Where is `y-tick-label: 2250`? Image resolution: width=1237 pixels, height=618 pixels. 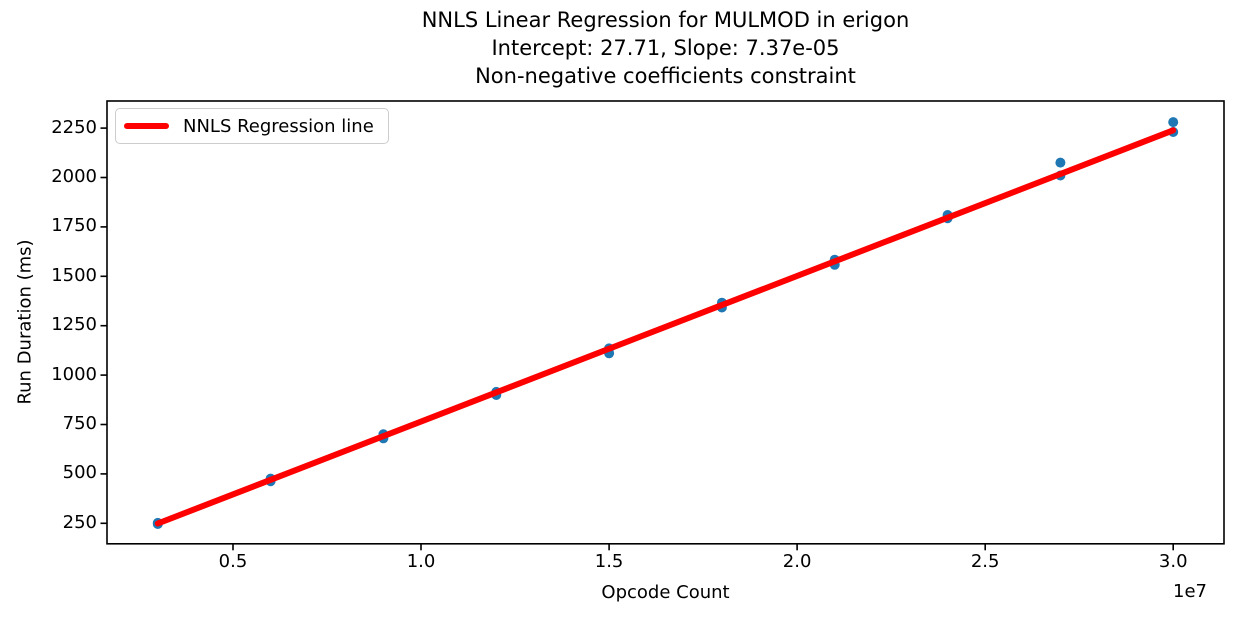 y-tick-label: 2250 is located at coordinates (74, 127).